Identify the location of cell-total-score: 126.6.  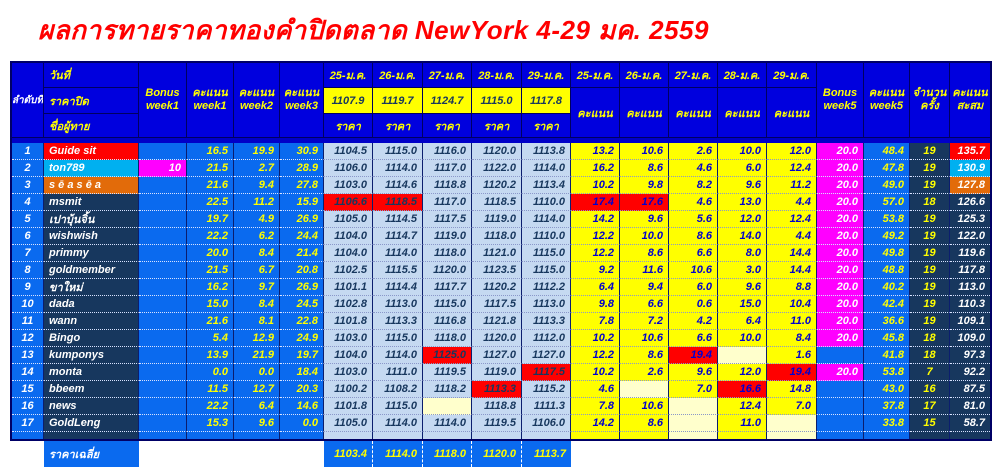
(970, 202).